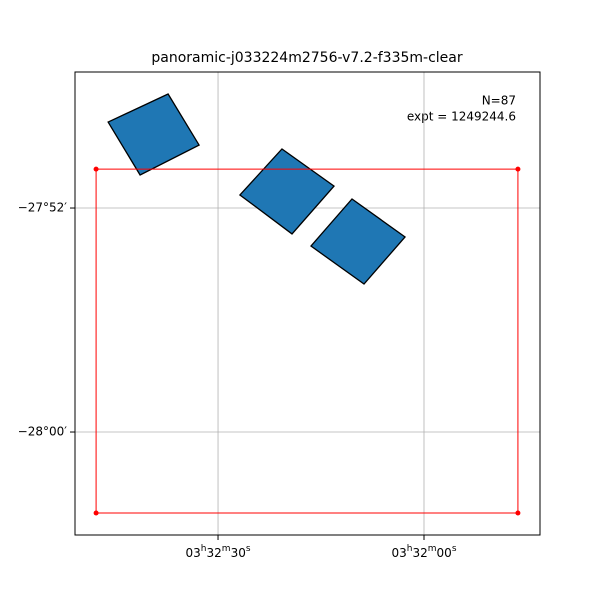 Image resolution: width=600 pixels, height=600 pixels. Describe the element at coordinates (461, 117) in the screenshot. I see `annotation: expt = 1249244.6` at that location.